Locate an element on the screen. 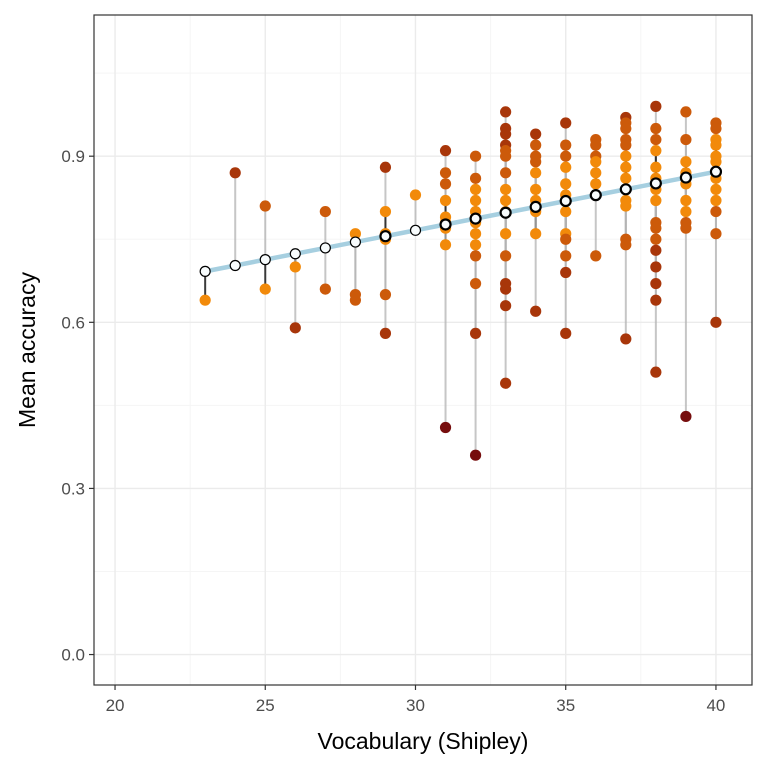 The height and width of the screenshot is (773, 768). y-tick-label: 0.9 is located at coordinates (73, 156).